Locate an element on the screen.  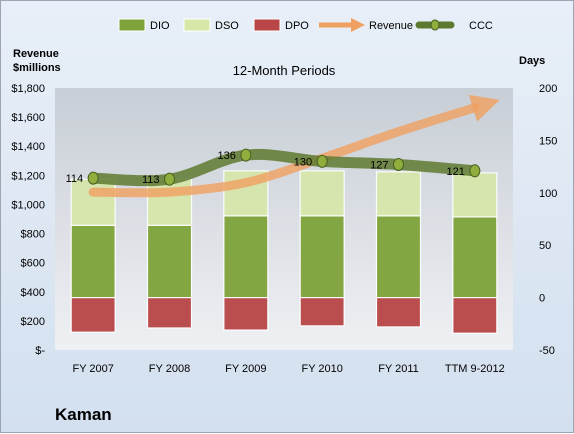
ccc-data-label: 130 is located at coordinates (303, 162).